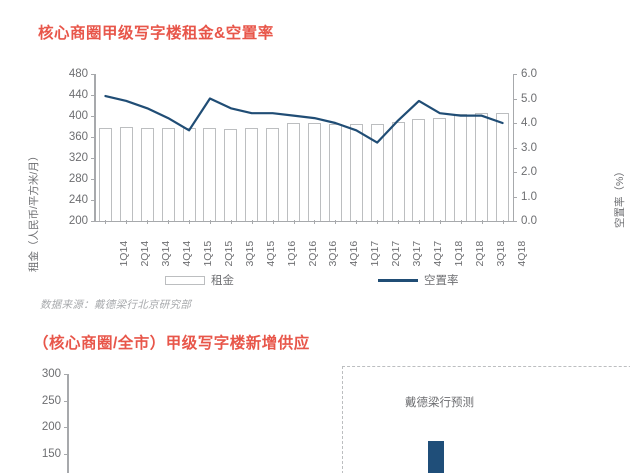 This screenshot has width=630, height=473. I want to click on x-axis-tick-label: 4Q17, so click(437, 253).